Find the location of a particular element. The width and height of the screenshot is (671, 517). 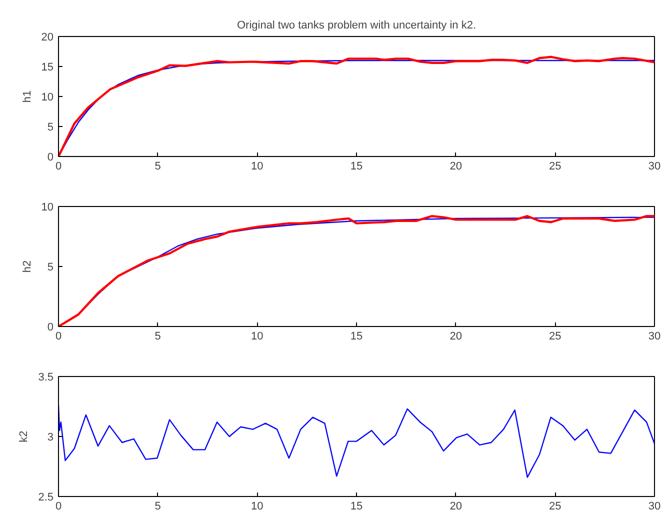

y-tick-label: 20 is located at coordinates (47, 38).